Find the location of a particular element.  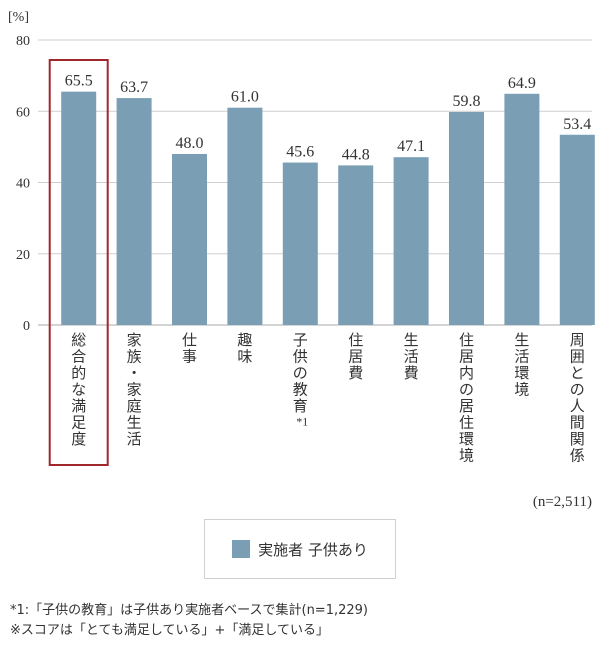

y-tick-label: 40 is located at coordinates (23, 184).